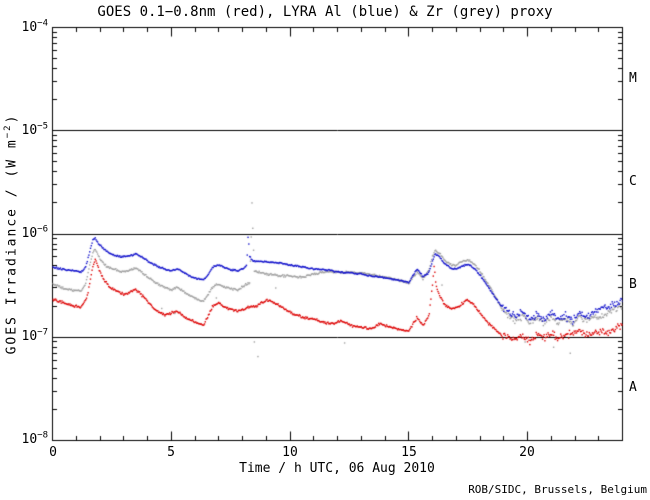  What do you see at coordinates (527, 452) in the screenshot?
I see `x-tick-label-20: 20` at bounding box center [527, 452].